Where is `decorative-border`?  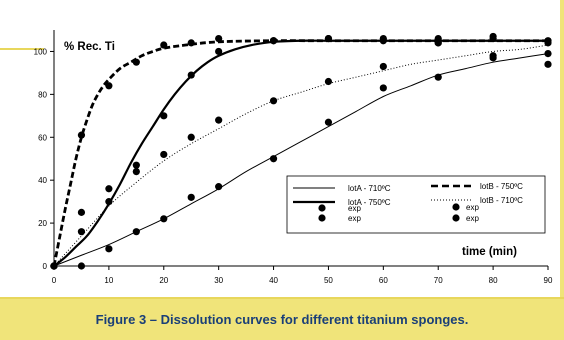 decorative-border is located at coordinates (562, 170).